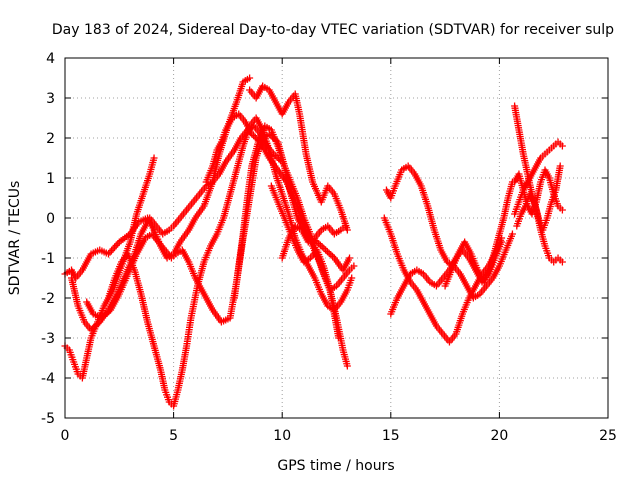  Describe the element at coordinates (48, 419) in the screenshot. I see `y-tick-label: -5` at that location.